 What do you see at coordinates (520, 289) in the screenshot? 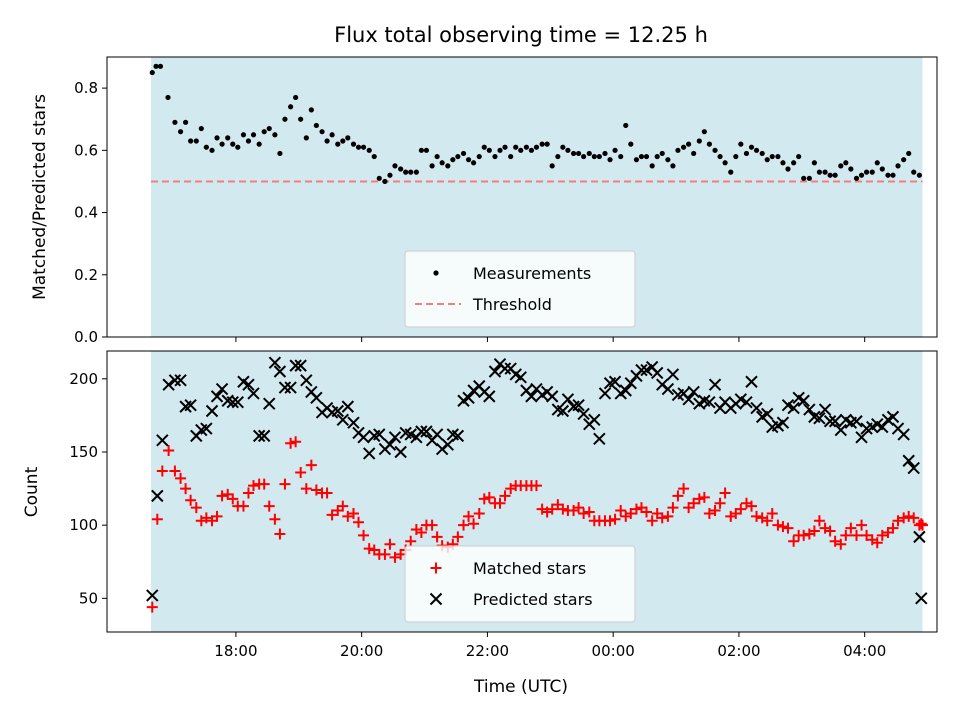
I see `legend: Measurements Threshold` at bounding box center [520, 289].